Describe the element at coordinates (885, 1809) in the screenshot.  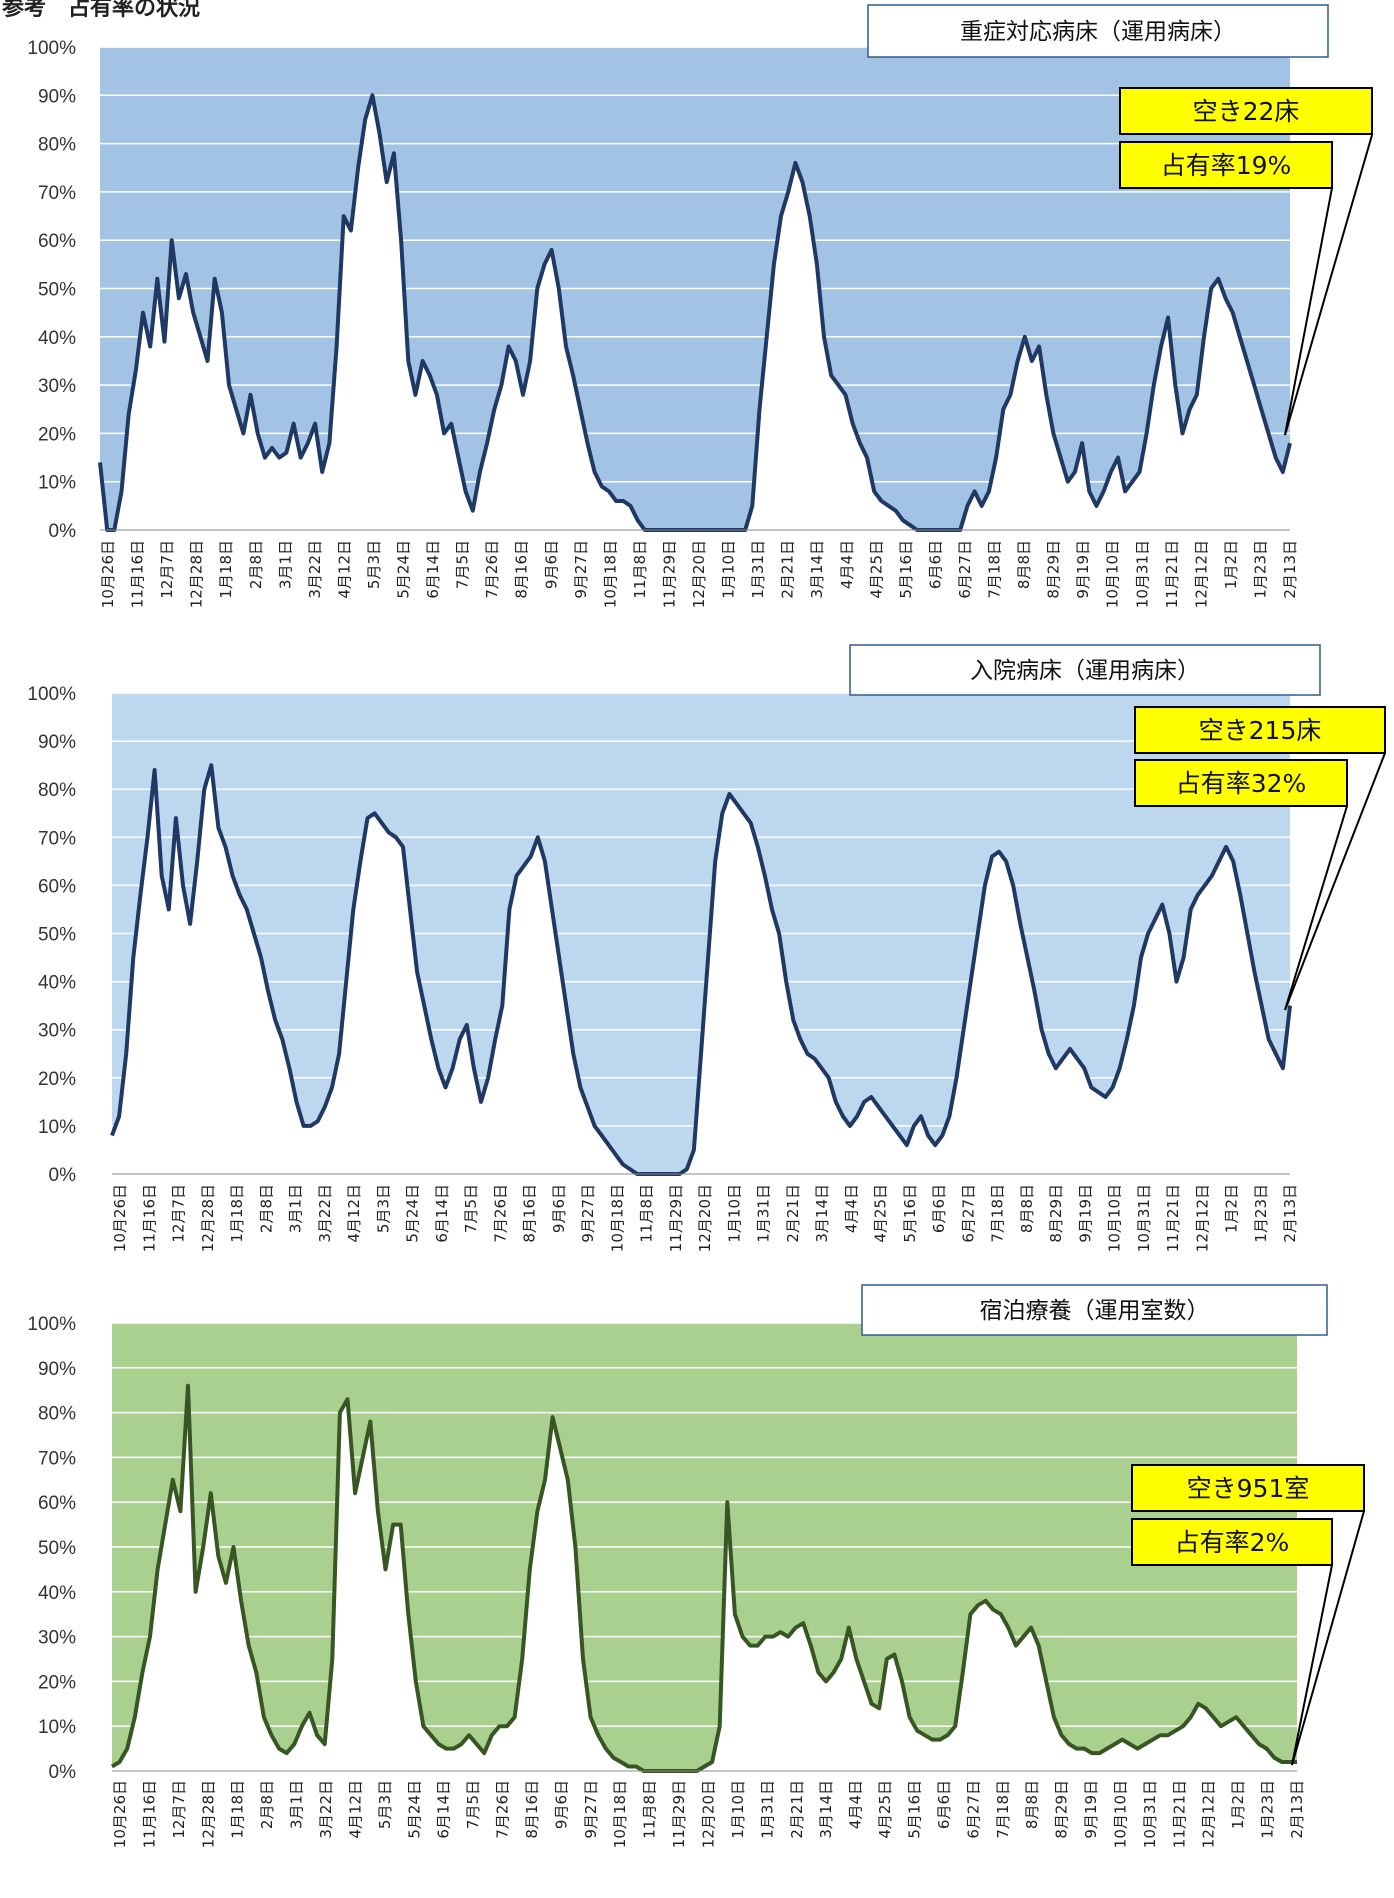
I see `x-tick-label: 4月25日` at that location.